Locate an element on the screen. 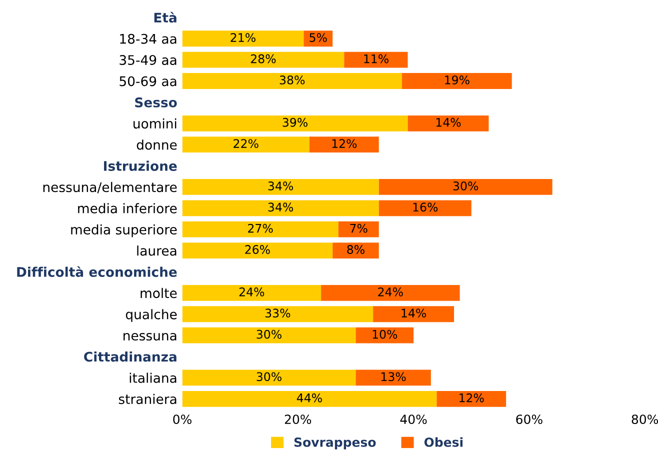 The height and width of the screenshot is (455, 658). y-tick-label: donne is located at coordinates (156, 145).